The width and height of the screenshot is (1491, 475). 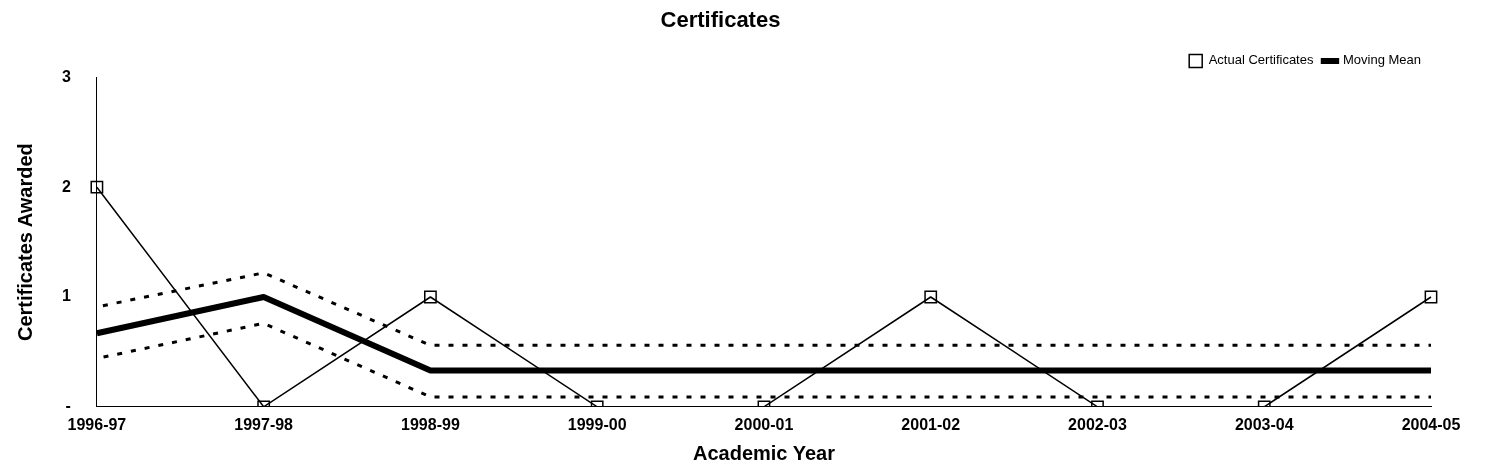 What do you see at coordinates (764, 452) in the screenshot?
I see `x-axis-title: Academic Year` at bounding box center [764, 452].